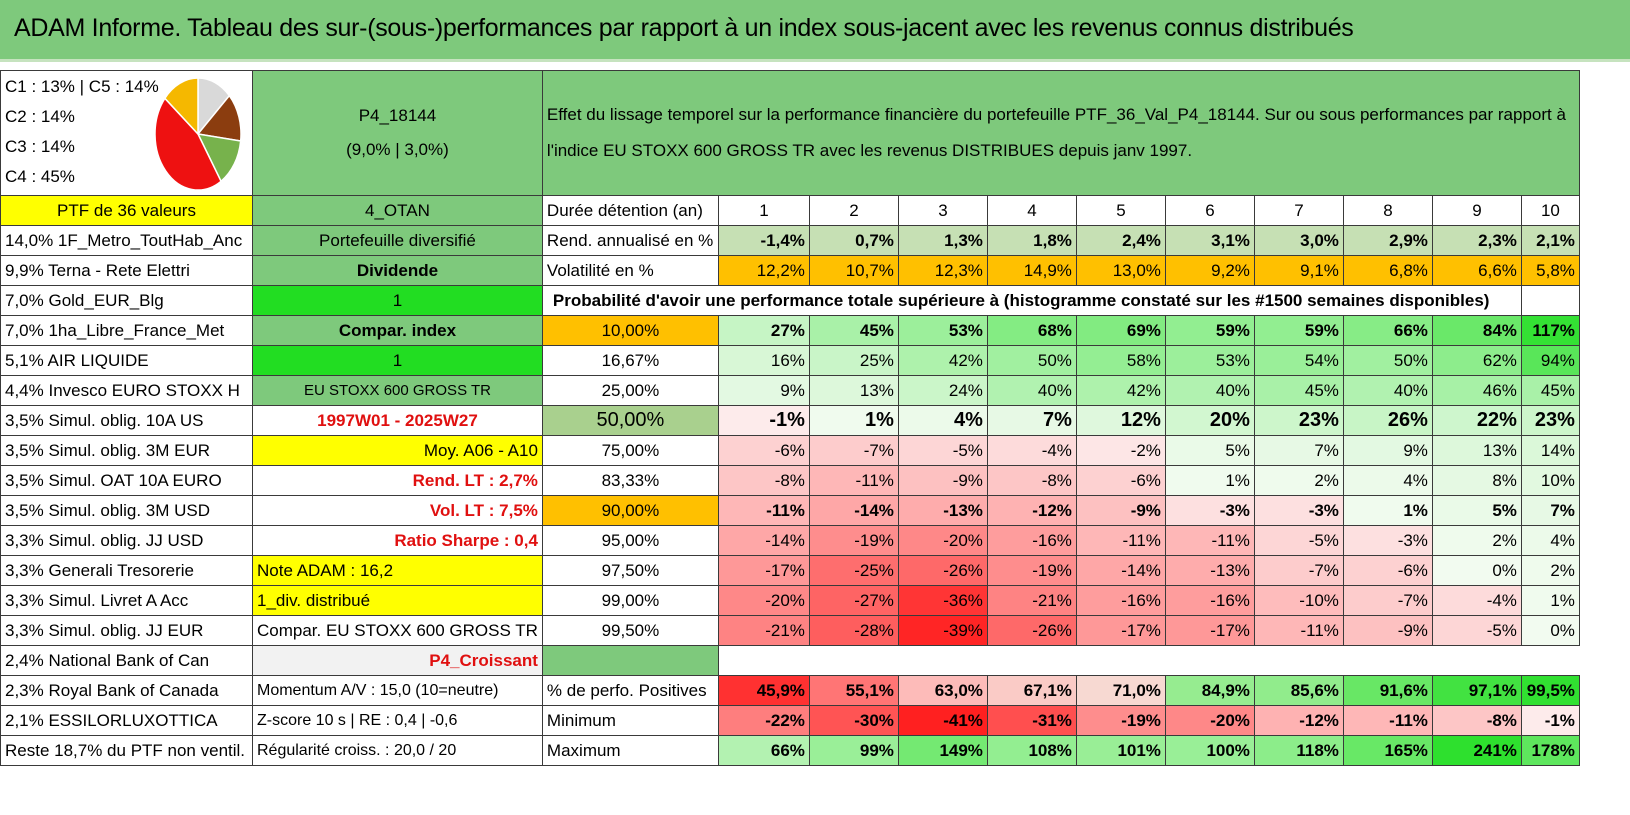 Image resolution: width=1630 pixels, height=815 pixels. Describe the element at coordinates (1387, 240) in the screenshot. I see `rend-value: 2,9%` at that location.